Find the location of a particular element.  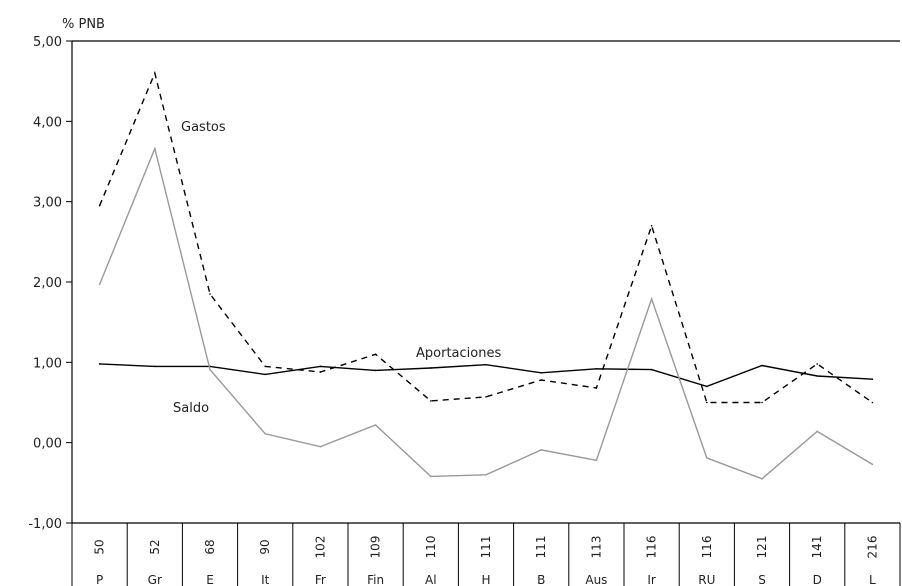

category-value-label: 109 is located at coordinates (376, 547).